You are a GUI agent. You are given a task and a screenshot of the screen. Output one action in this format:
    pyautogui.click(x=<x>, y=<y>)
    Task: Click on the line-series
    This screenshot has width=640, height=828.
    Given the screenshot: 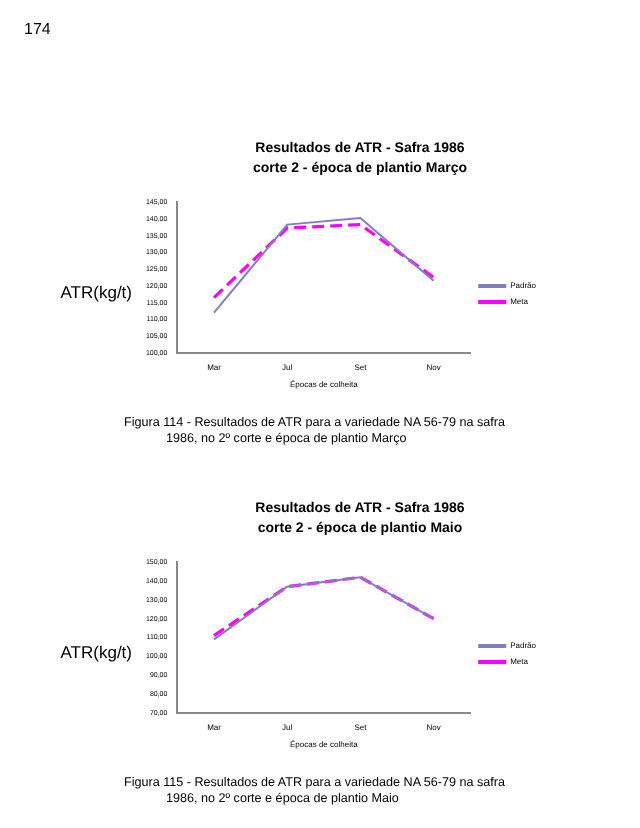 What is the action you would take?
    pyautogui.click(x=324, y=261)
    